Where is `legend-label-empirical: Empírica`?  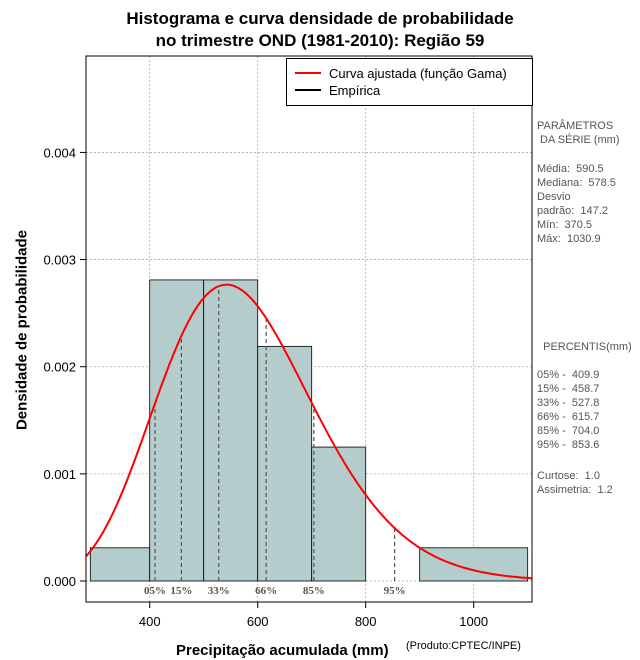
legend-label-empirical: Empírica is located at coordinates (355, 90).